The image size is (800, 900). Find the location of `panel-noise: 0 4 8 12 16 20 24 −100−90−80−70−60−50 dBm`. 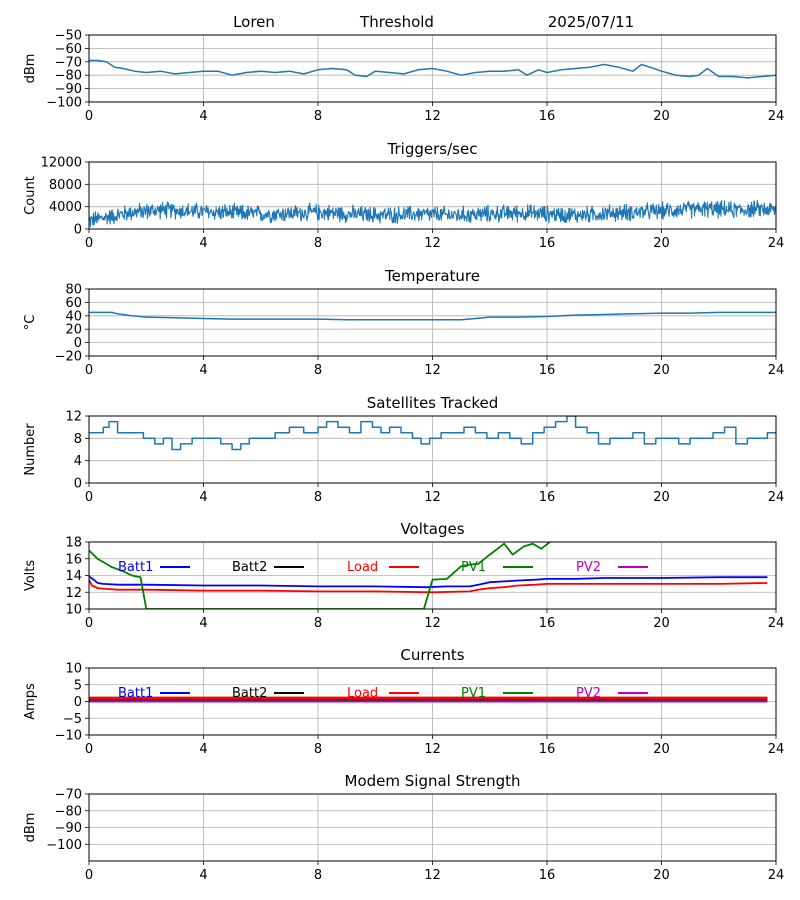

panel-noise: 0 4 8 12 16 20 24 −100−90−80−70−60−50 dBm is located at coordinates (403, 77).